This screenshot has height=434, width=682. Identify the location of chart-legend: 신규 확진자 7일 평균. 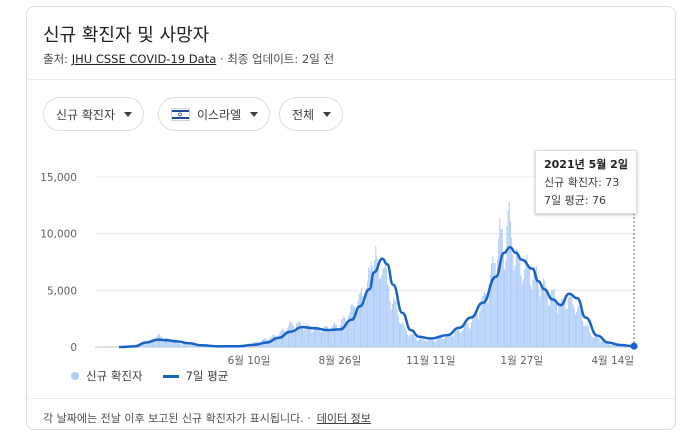
(149, 376).